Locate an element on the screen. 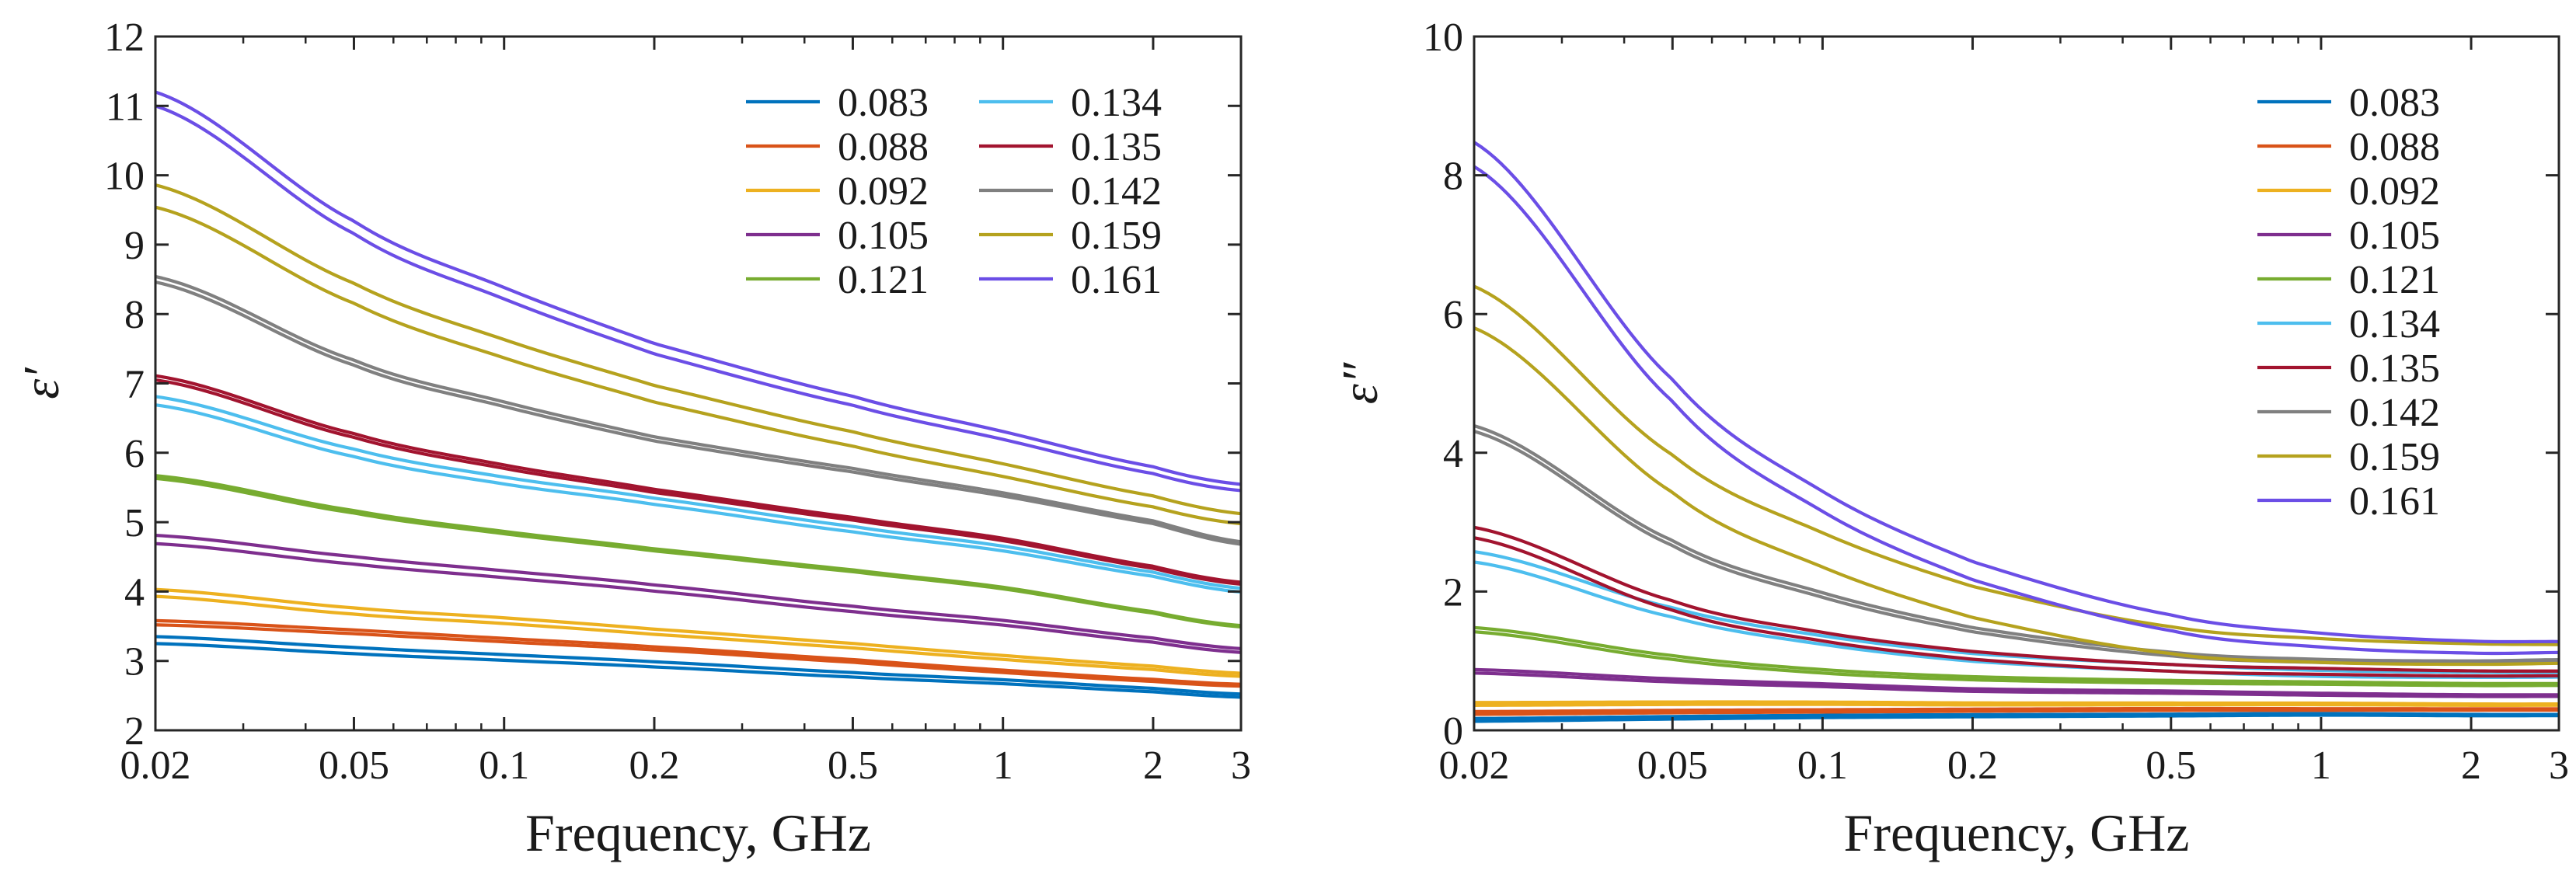 The image size is (2576, 895). eps-real-legend-label: 0.121 is located at coordinates (883, 280).